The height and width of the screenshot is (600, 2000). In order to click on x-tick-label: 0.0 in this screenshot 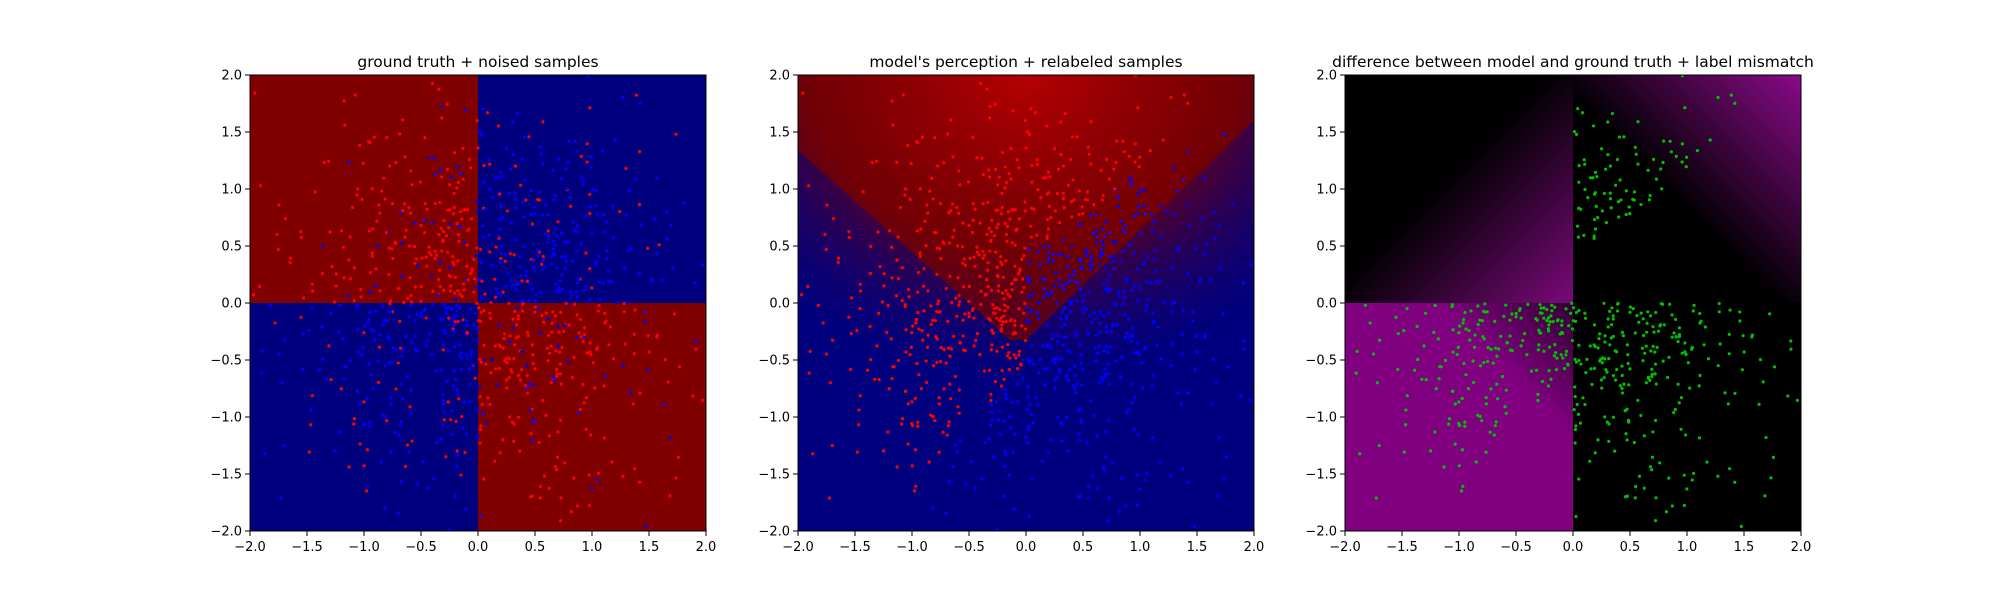, I will do `click(478, 547)`.